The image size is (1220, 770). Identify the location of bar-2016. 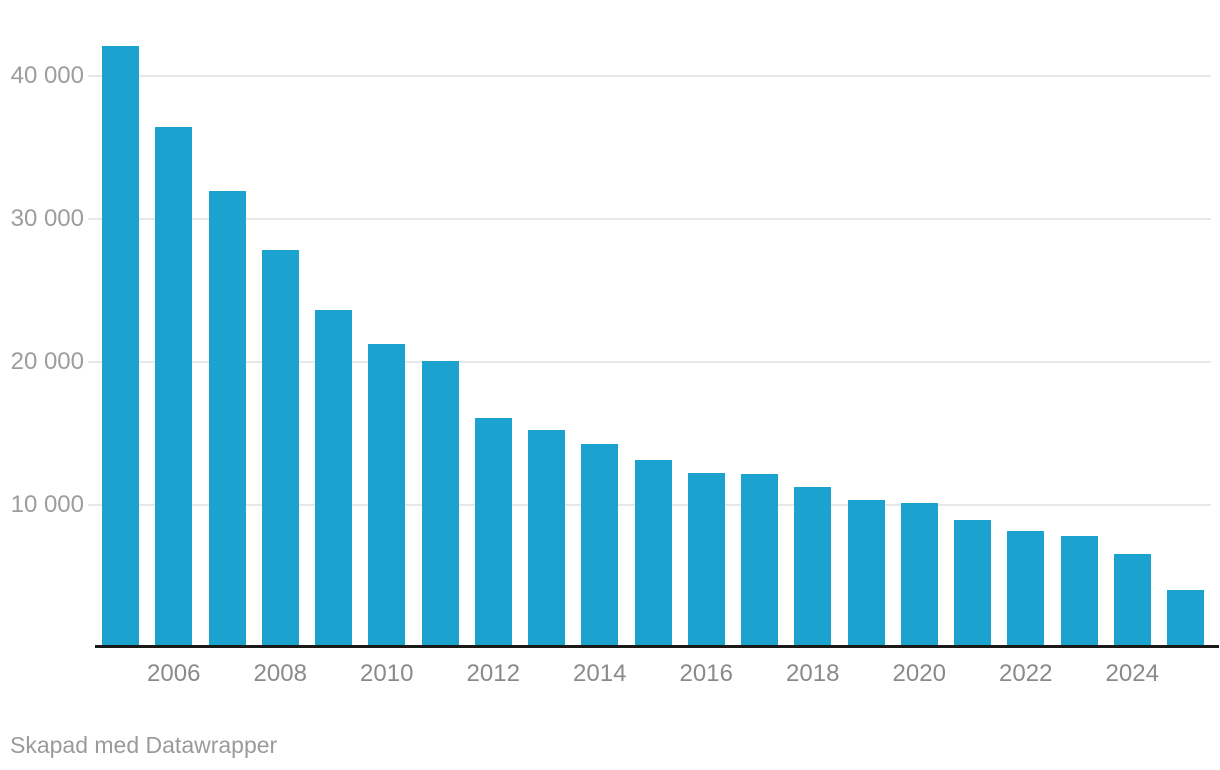
(706, 559).